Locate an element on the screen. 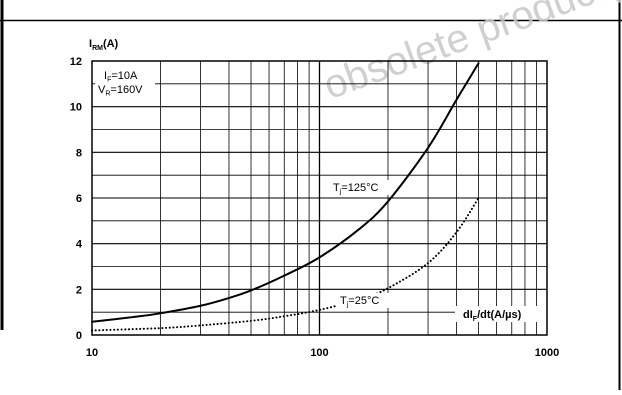 The image size is (622, 395). watermark: obsolete product(s) is located at coordinates (470, 54).